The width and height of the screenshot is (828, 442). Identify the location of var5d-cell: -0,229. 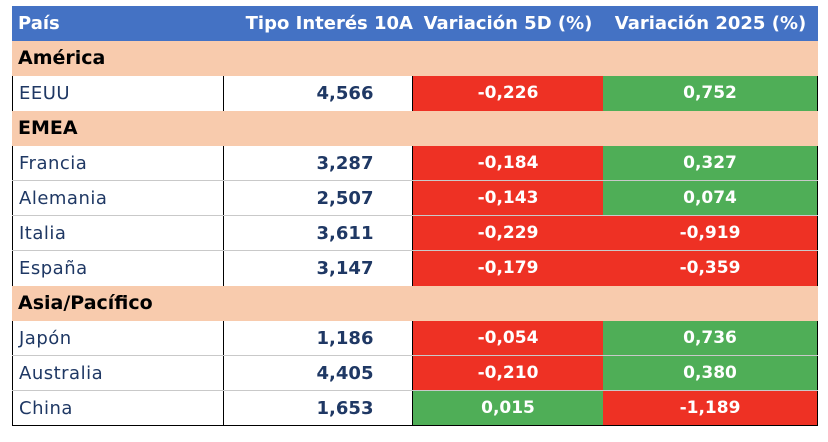
(508, 233).